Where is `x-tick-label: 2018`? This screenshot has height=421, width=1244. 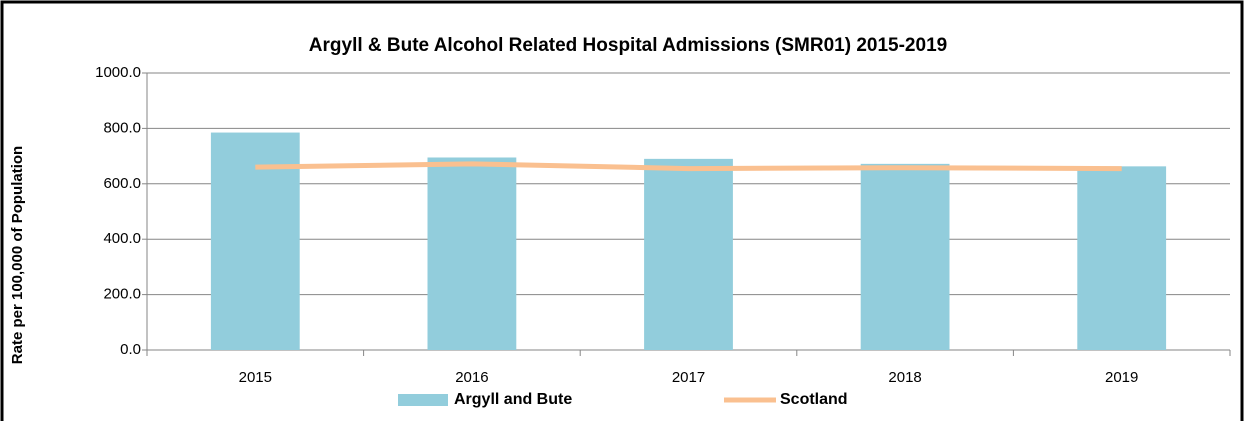
x-tick-label: 2018 is located at coordinates (904, 377).